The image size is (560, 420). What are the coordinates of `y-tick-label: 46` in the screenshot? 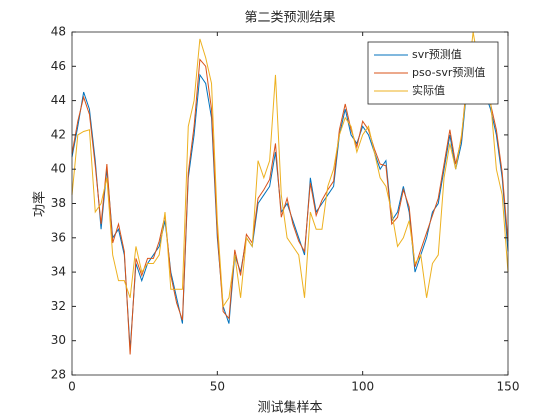 It's located at (58, 66).